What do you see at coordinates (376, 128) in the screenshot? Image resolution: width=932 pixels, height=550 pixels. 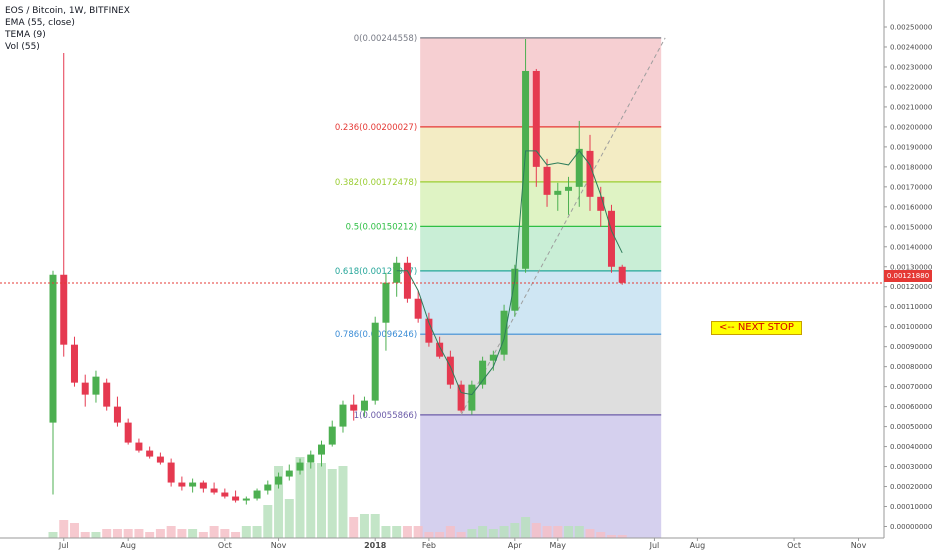 I see `fib-level-label: 0.236(0.00200027)` at bounding box center [376, 128].